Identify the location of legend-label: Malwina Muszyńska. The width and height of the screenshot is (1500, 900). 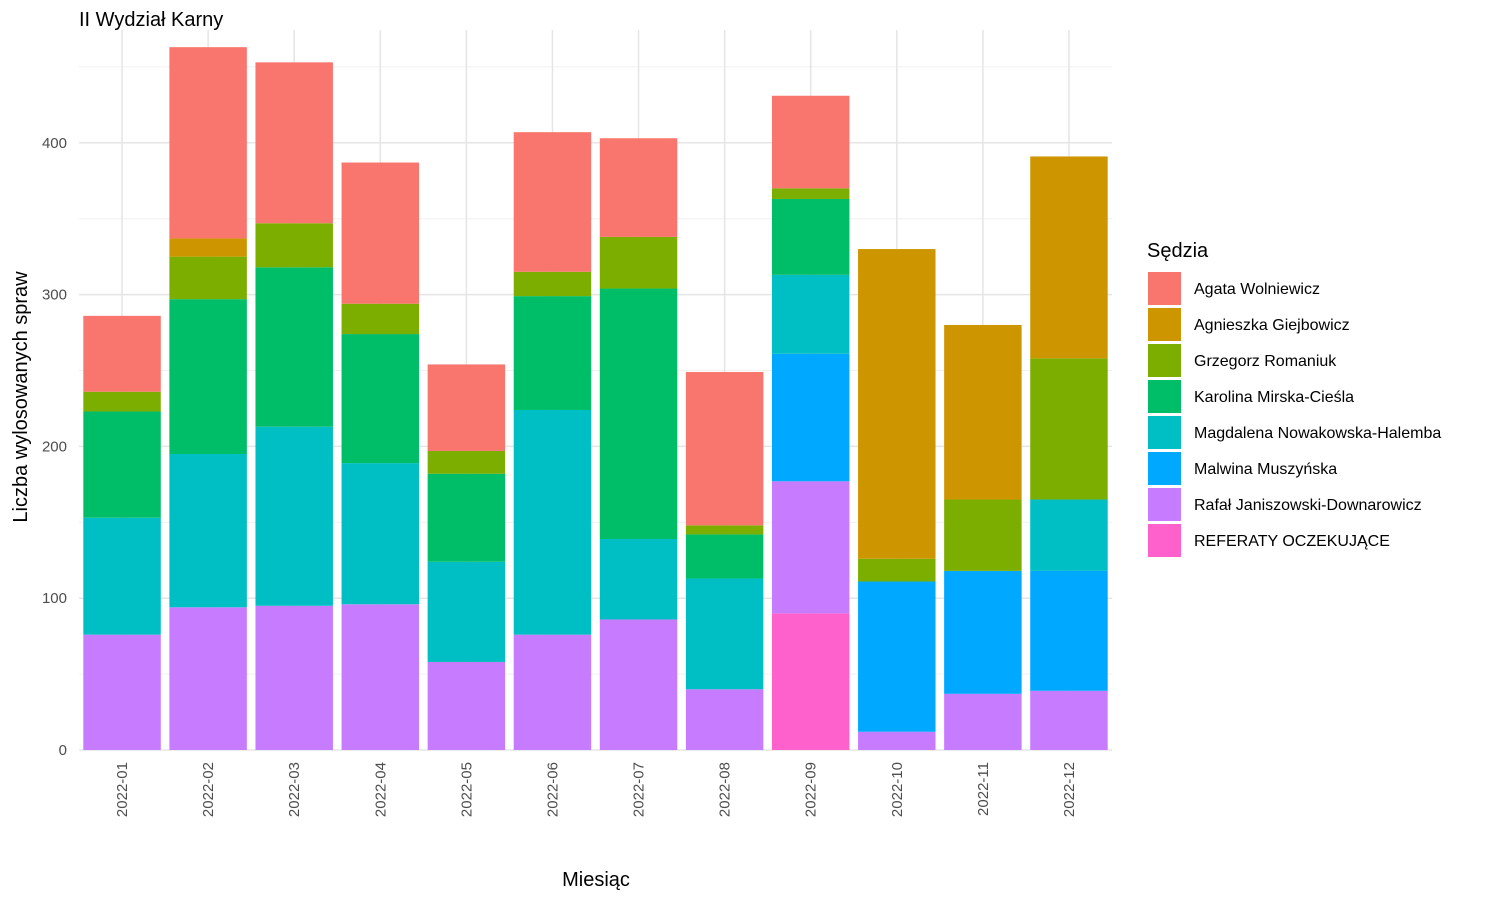
(1265, 469).